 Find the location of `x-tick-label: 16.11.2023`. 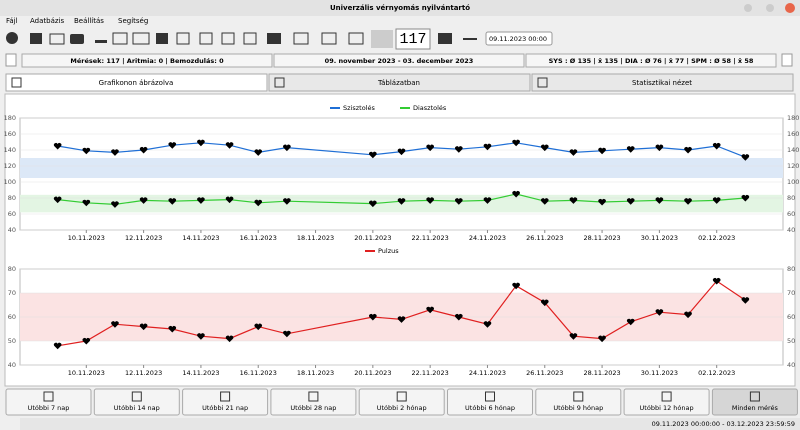

x-tick-label: 16.11.2023 is located at coordinates (258, 373).